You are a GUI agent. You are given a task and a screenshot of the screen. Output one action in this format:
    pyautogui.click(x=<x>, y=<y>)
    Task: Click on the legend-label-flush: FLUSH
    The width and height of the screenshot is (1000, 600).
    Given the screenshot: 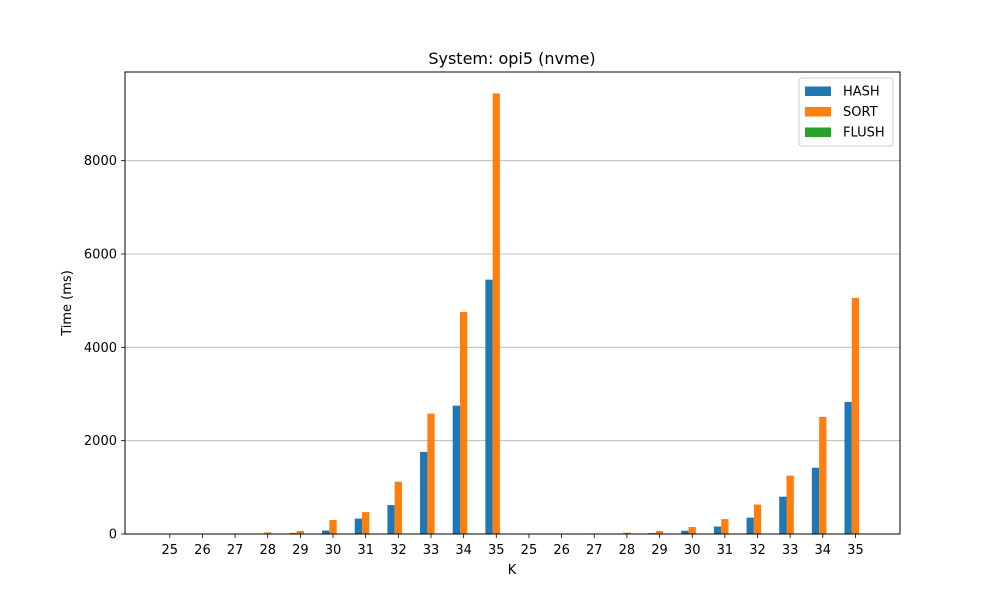 What is the action you would take?
    pyautogui.click(x=864, y=133)
    